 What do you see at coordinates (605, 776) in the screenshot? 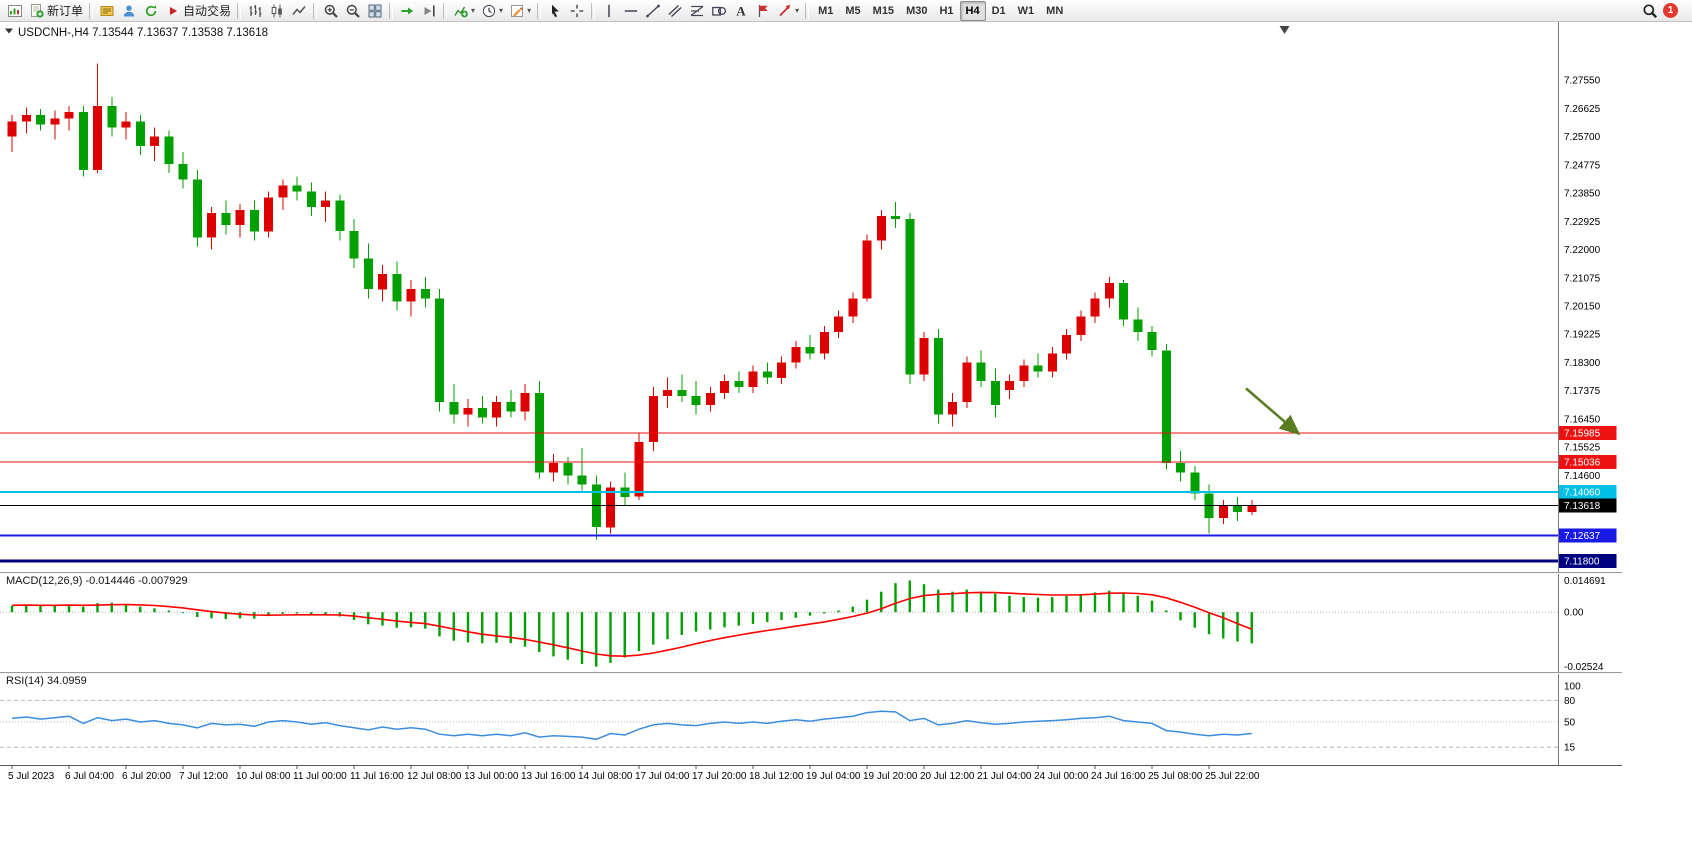
I see `time-label: 14 Jul 08:00` at bounding box center [605, 776].